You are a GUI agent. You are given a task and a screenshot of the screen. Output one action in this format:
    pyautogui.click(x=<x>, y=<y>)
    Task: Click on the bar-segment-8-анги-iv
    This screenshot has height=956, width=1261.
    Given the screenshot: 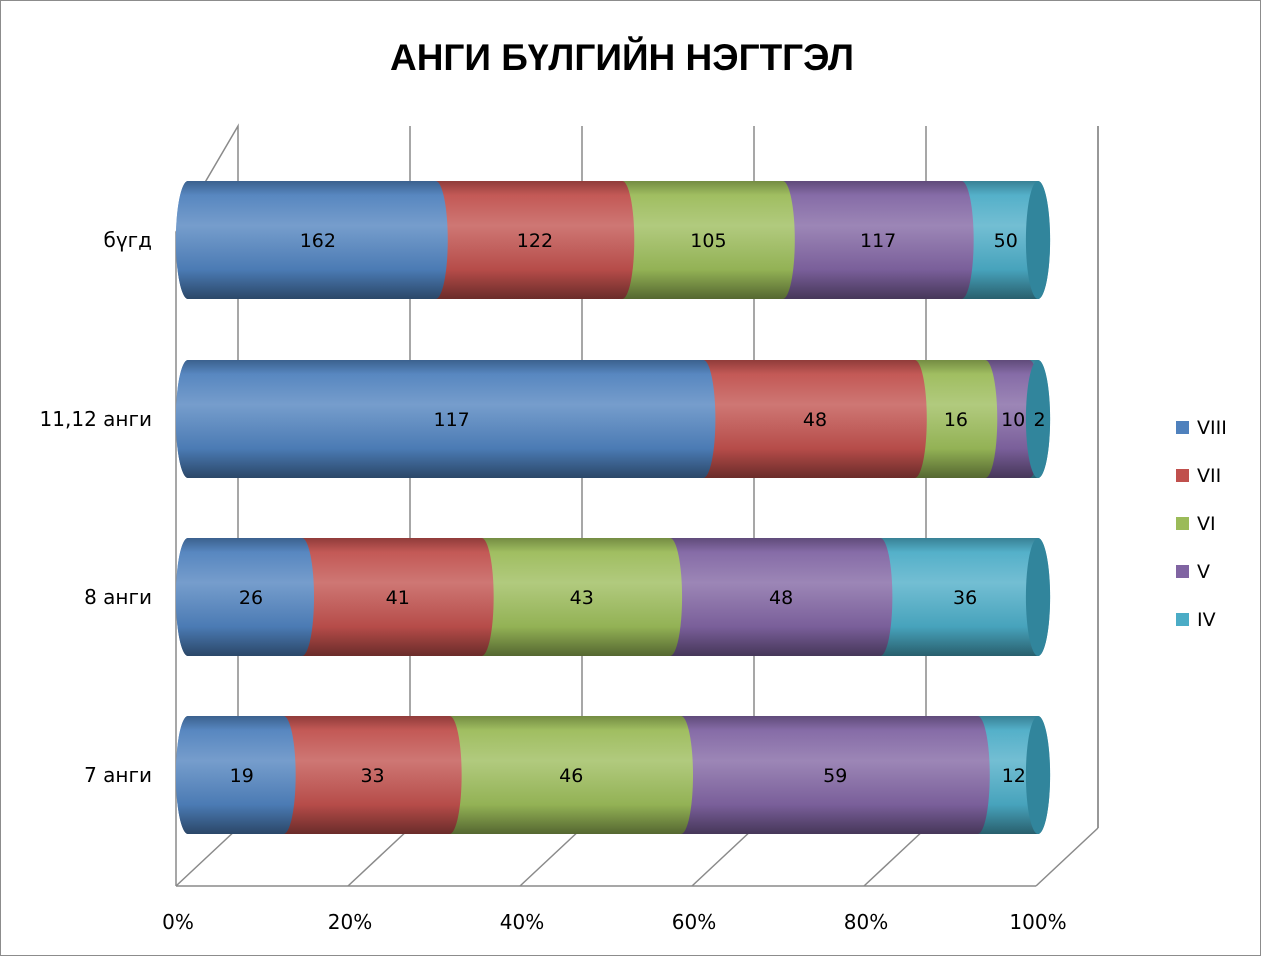 What is the action you would take?
    pyautogui.click(x=959, y=597)
    